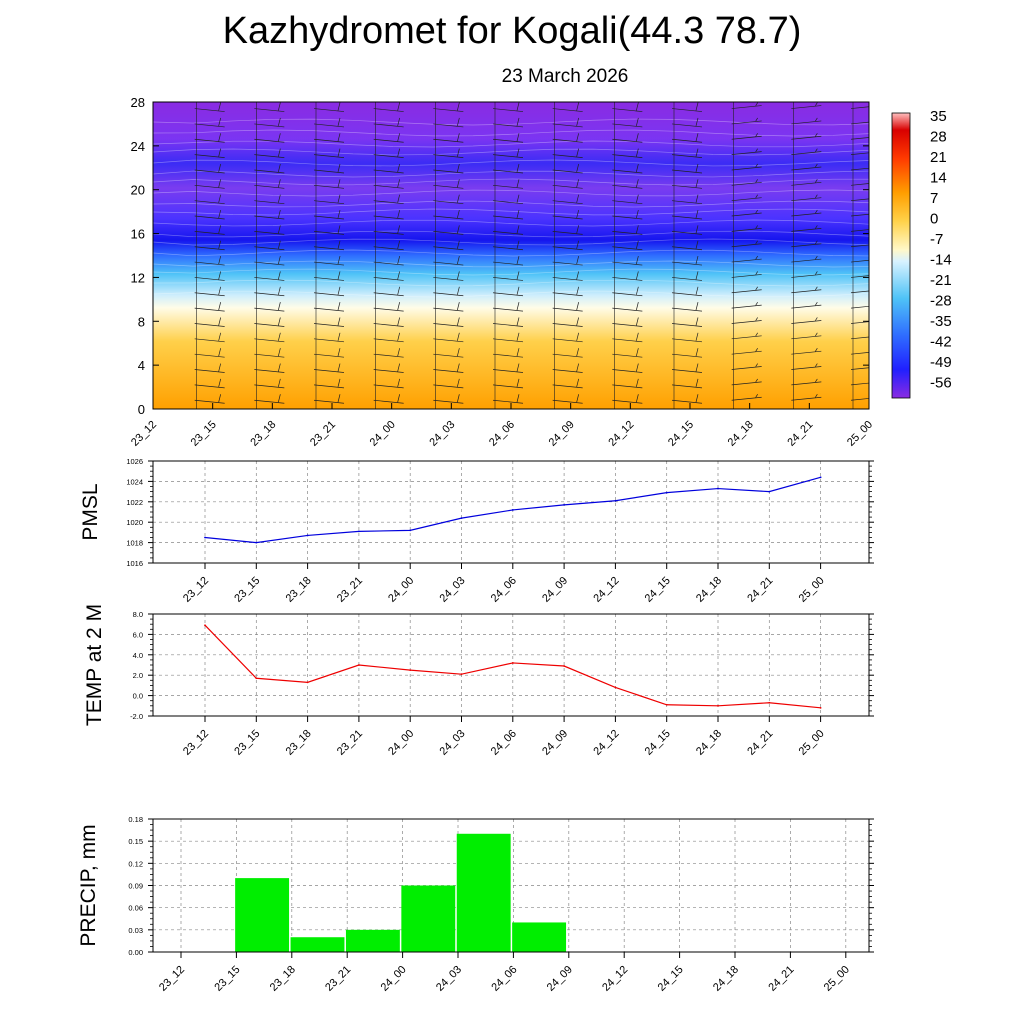  What do you see at coordinates (921, 253) in the screenshot?
I see `colorbar: 35 28 21 14 7 0 -7 -14 -21 -28 -35 -42 -49 -56` at bounding box center [921, 253].